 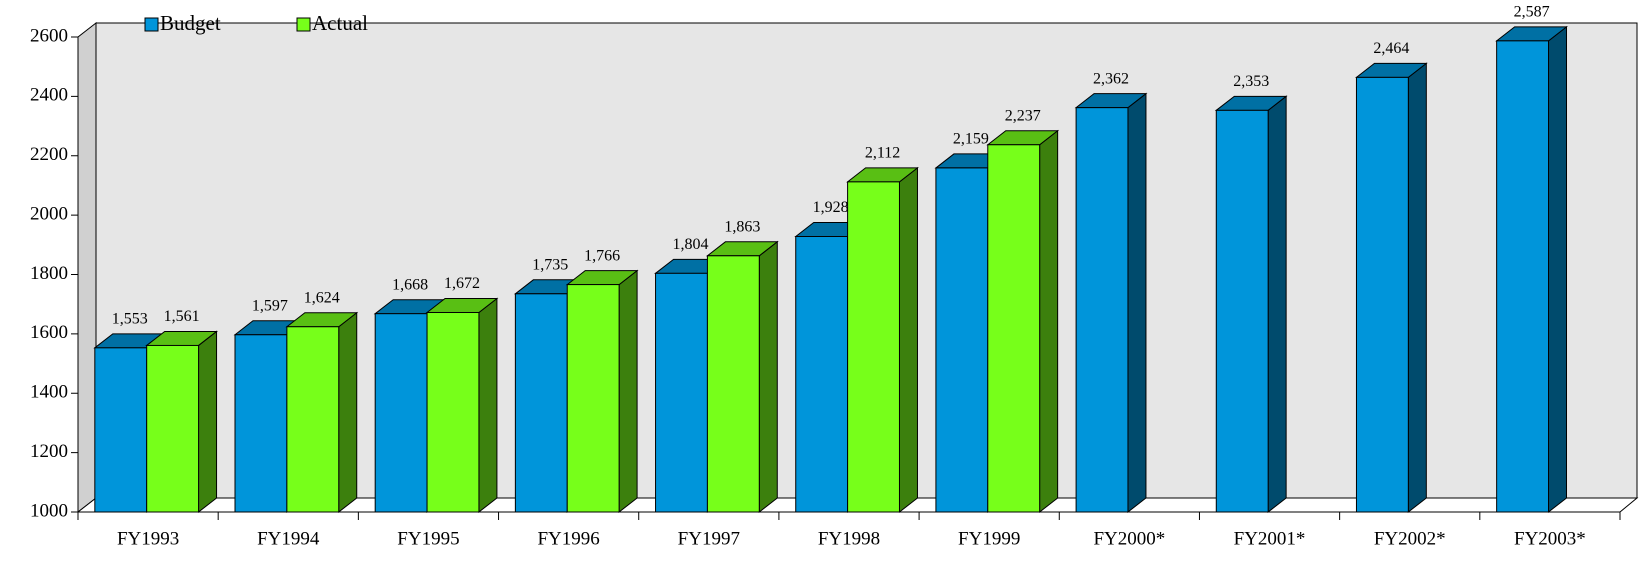 I want to click on x-tick-label: FY2002*, so click(x=1410, y=538).